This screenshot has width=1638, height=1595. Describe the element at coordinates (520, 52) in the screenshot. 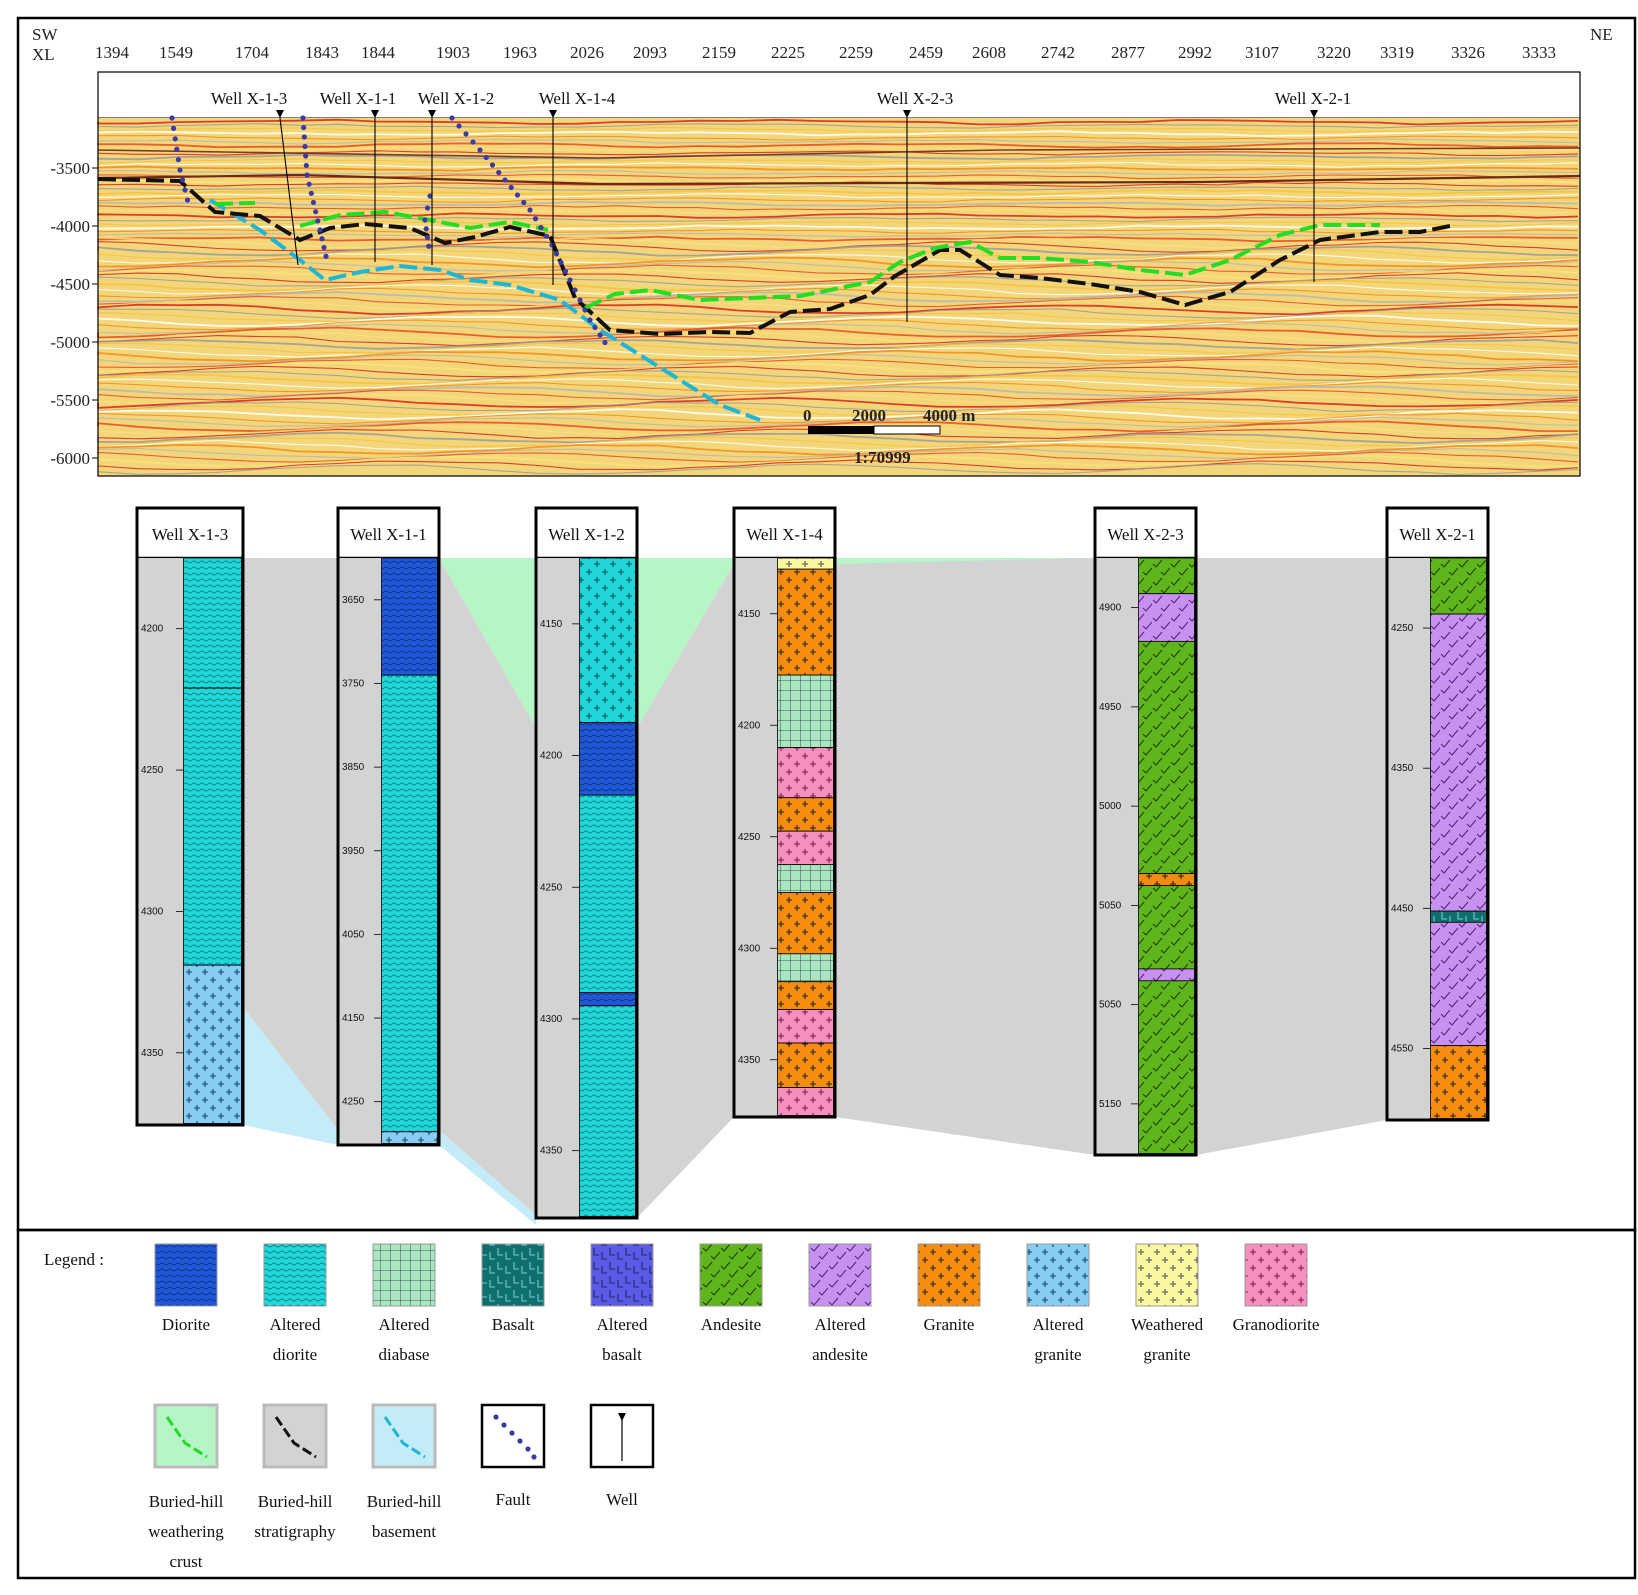

I see `xl-tick-1963: 1963` at that location.